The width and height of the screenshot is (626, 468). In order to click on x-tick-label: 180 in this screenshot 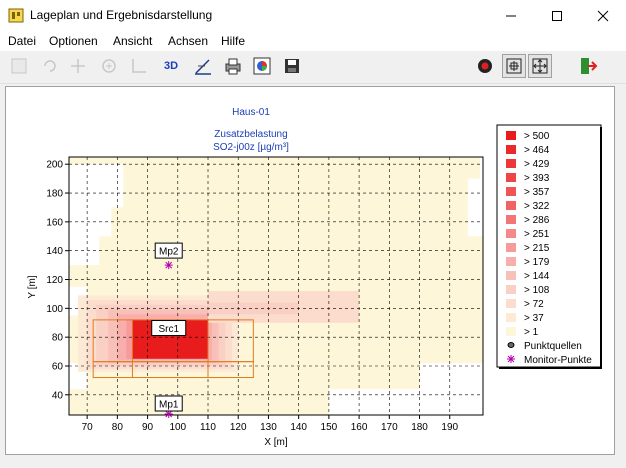, I will do `click(419, 427)`.